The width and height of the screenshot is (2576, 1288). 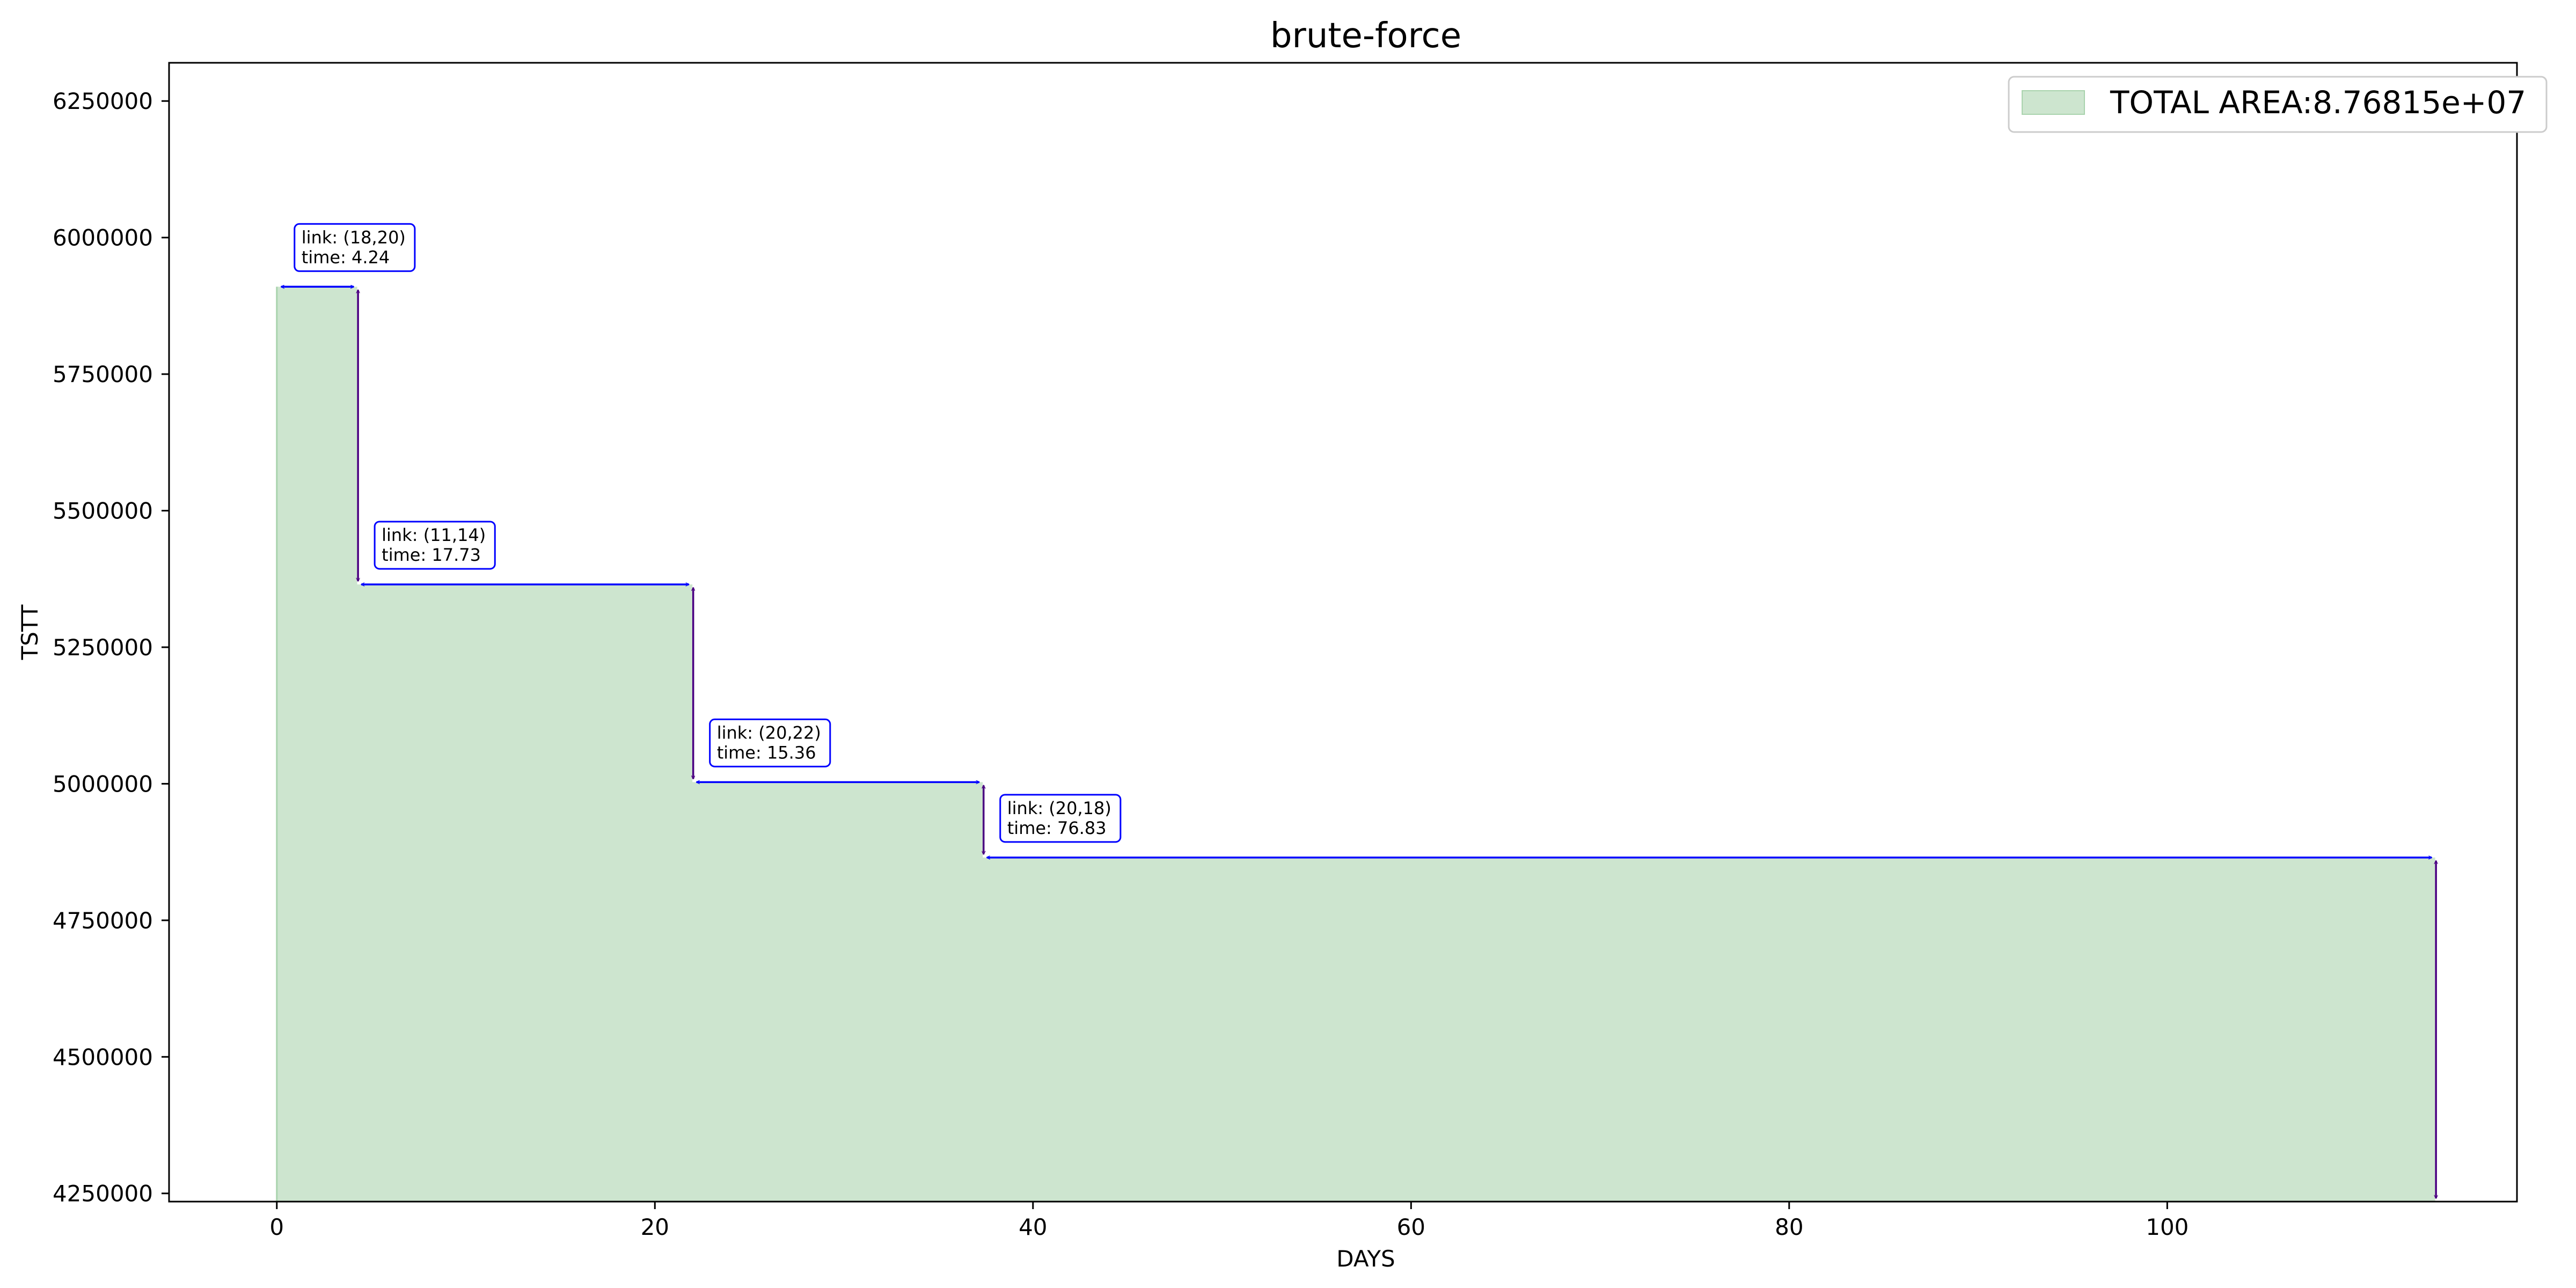 What do you see at coordinates (346, 257) in the screenshot?
I see `annotation-time-0: time: 4.24` at bounding box center [346, 257].